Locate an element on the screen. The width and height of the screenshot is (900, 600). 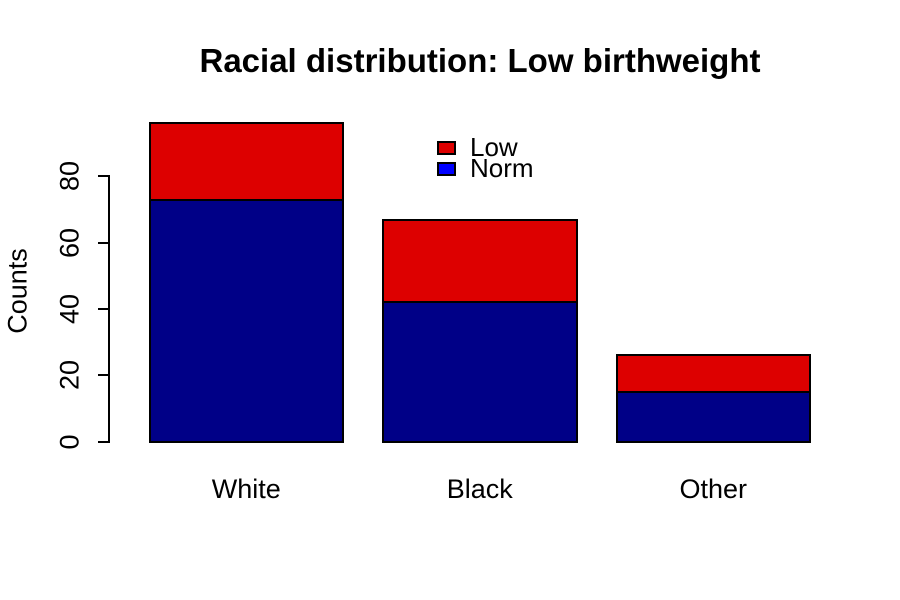
y-tick-label-0: 0 is located at coordinates (69, 442).